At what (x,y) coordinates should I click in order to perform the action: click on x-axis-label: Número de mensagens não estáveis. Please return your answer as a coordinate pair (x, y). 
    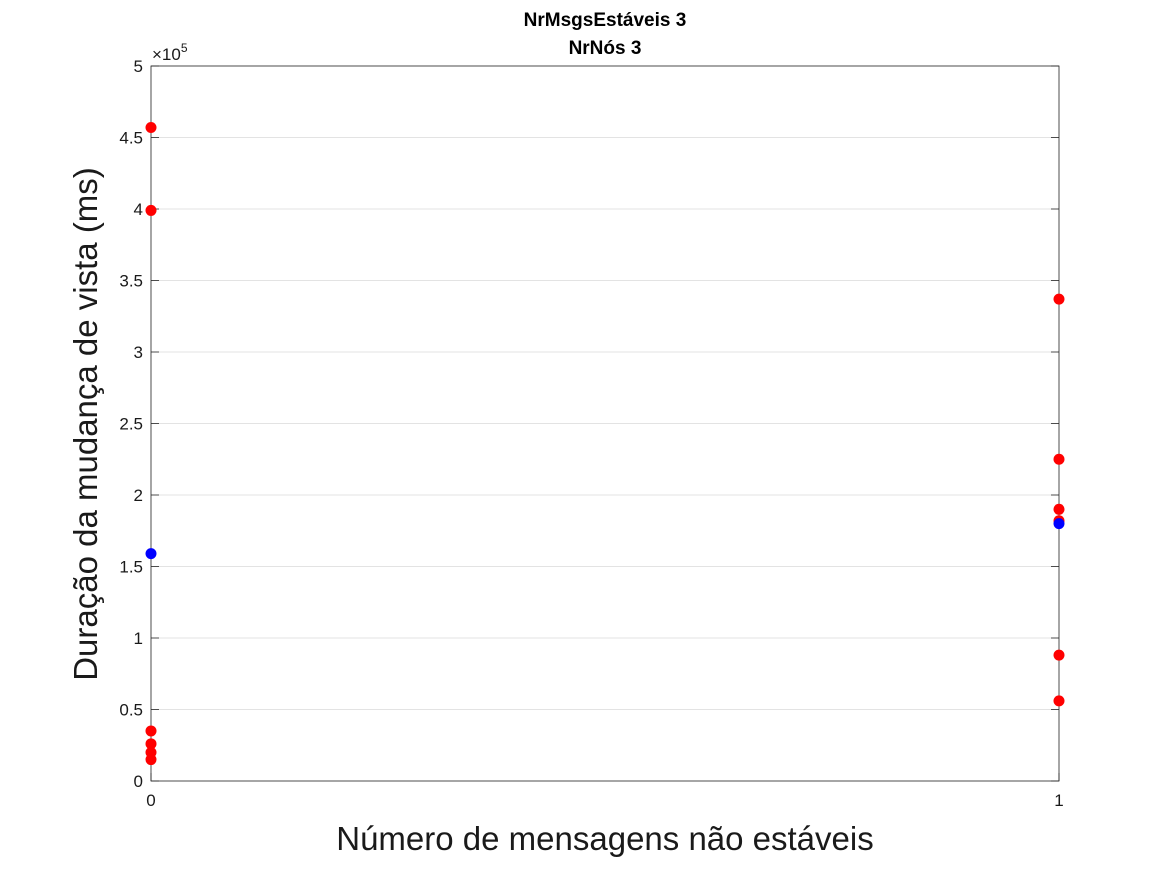
    Looking at the image, I should click on (604, 838).